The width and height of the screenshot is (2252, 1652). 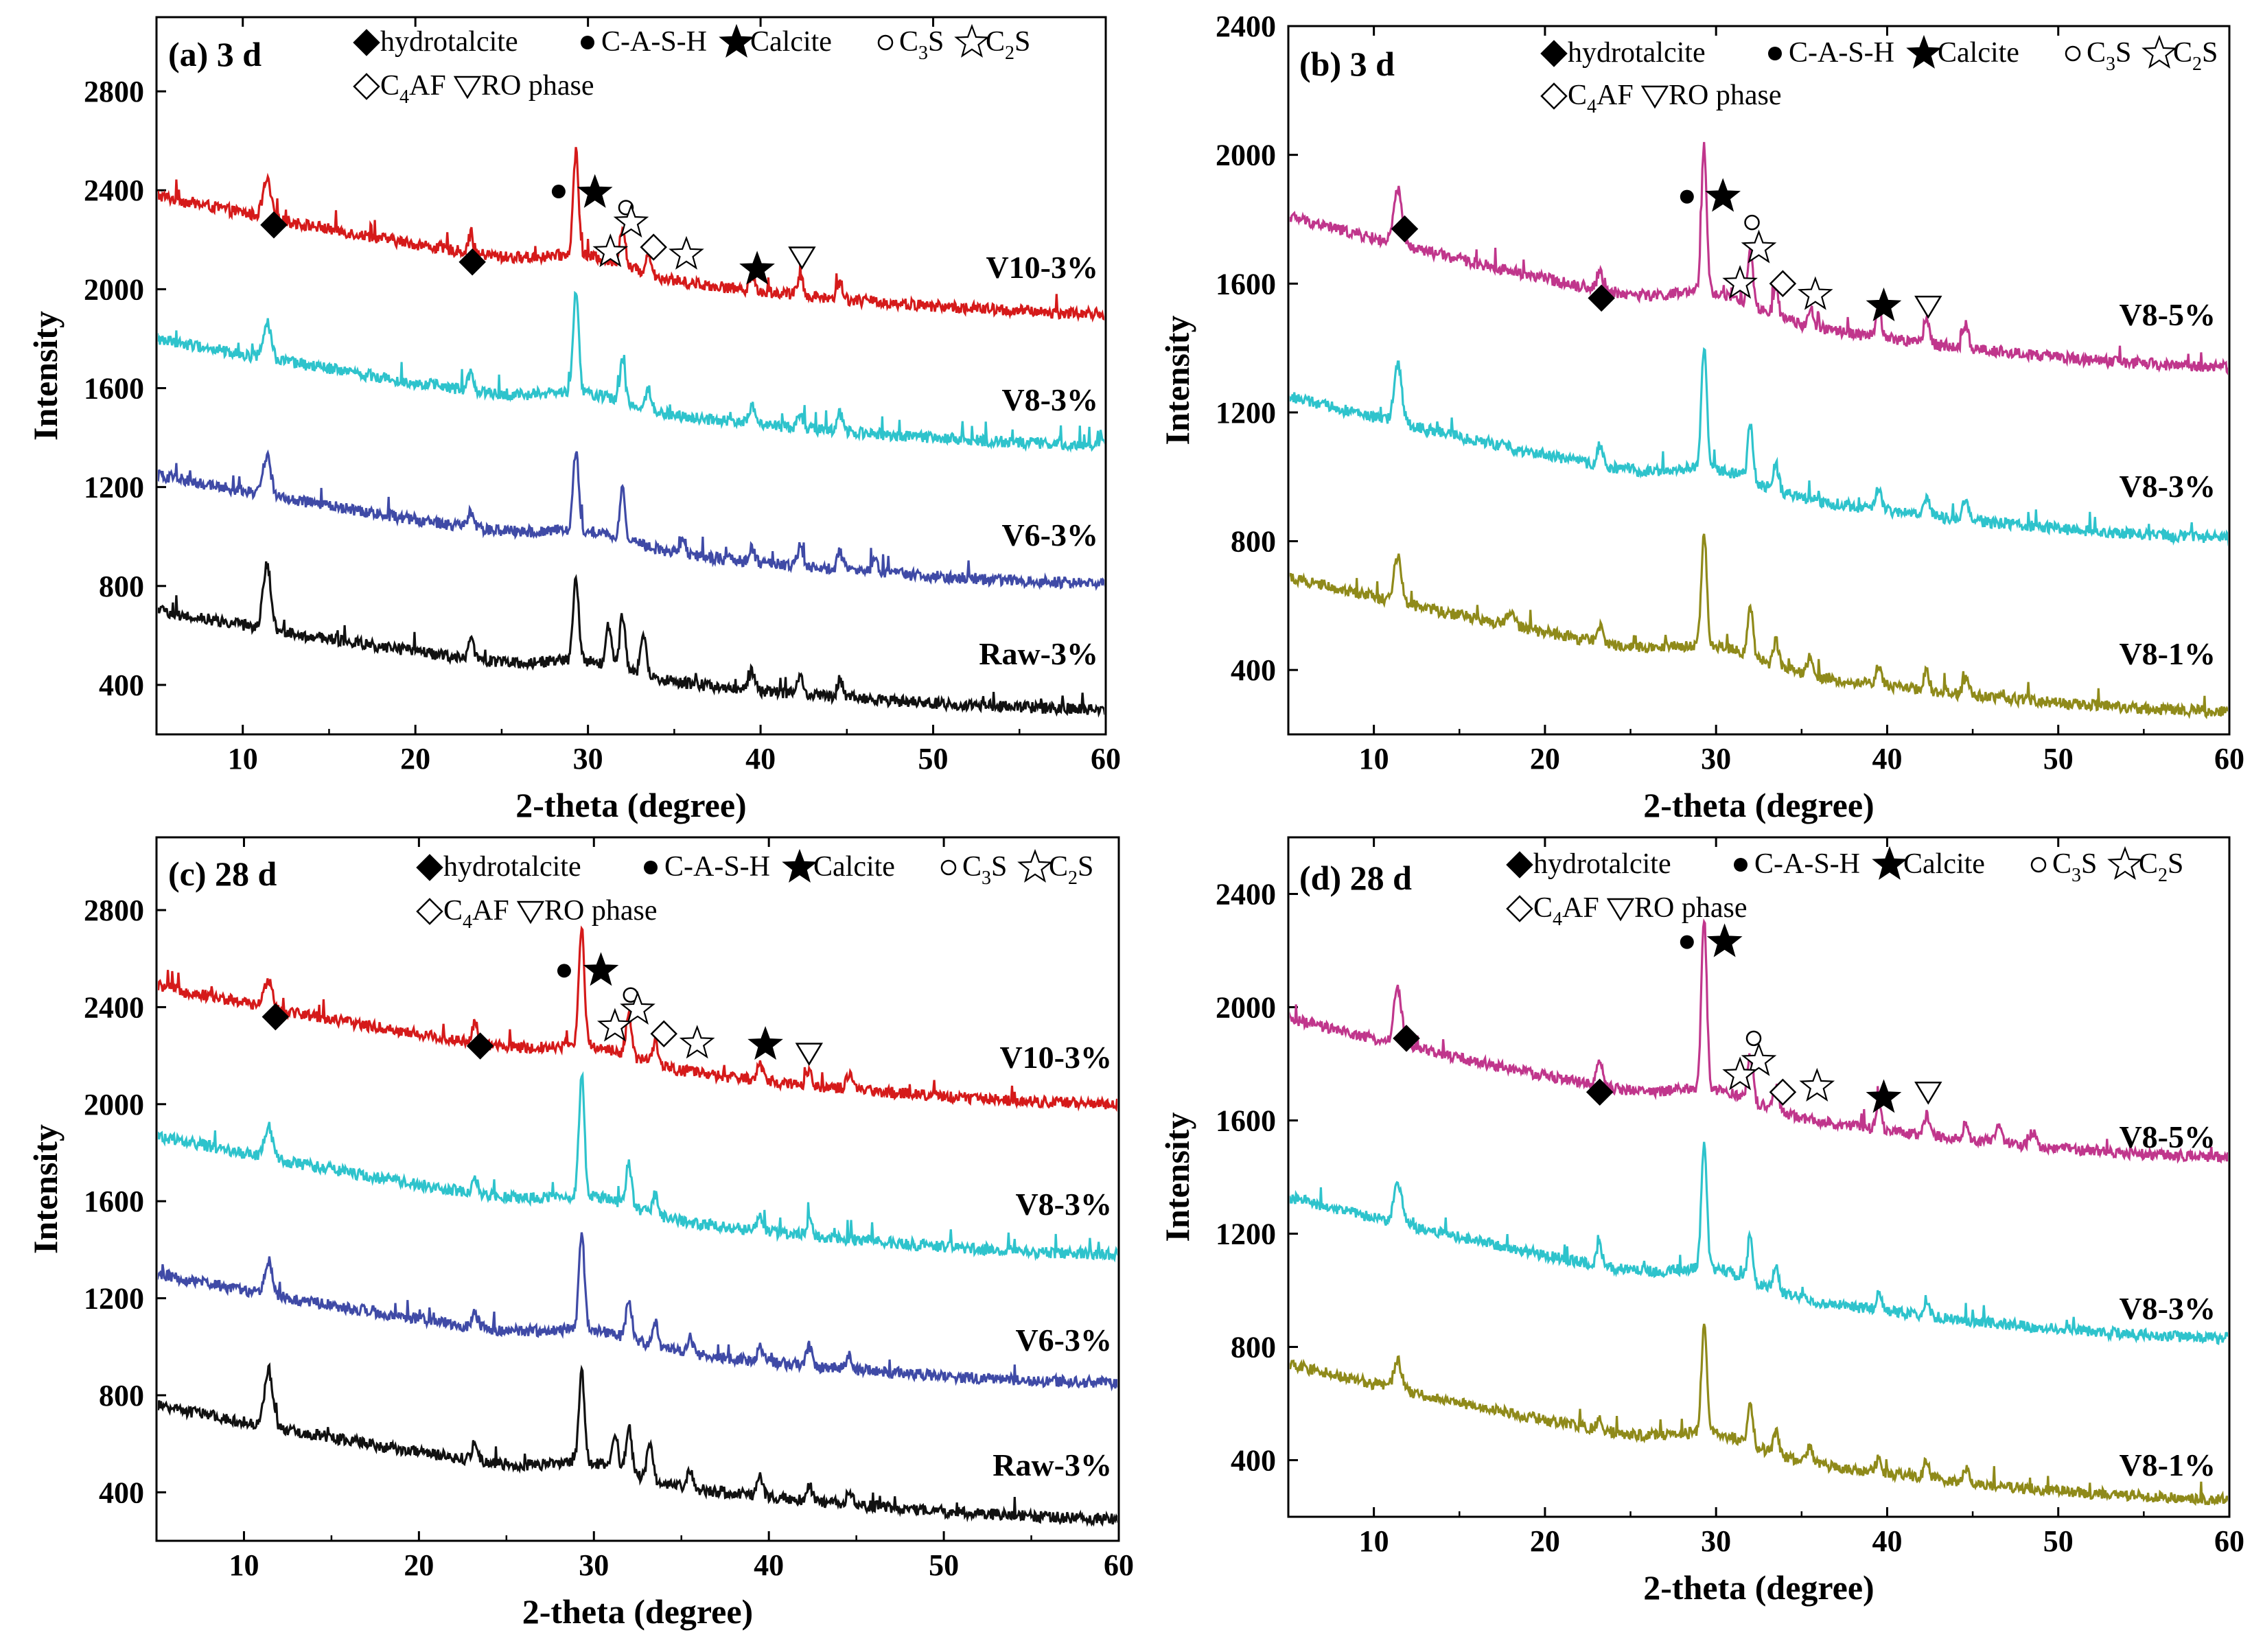 I want to click on x-tick-label: 40, so click(x=769, y=1565).